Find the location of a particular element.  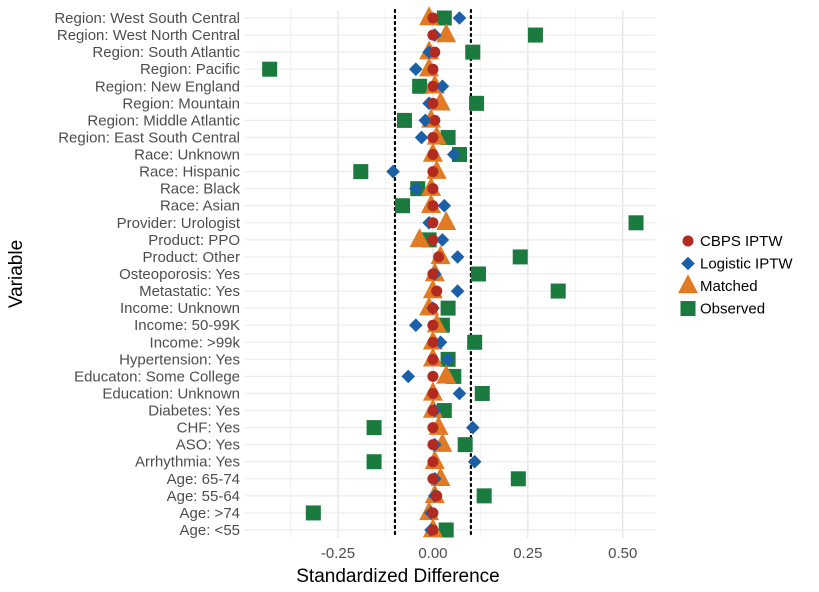

y-tick-label: Race: Asian is located at coordinates (200, 206).